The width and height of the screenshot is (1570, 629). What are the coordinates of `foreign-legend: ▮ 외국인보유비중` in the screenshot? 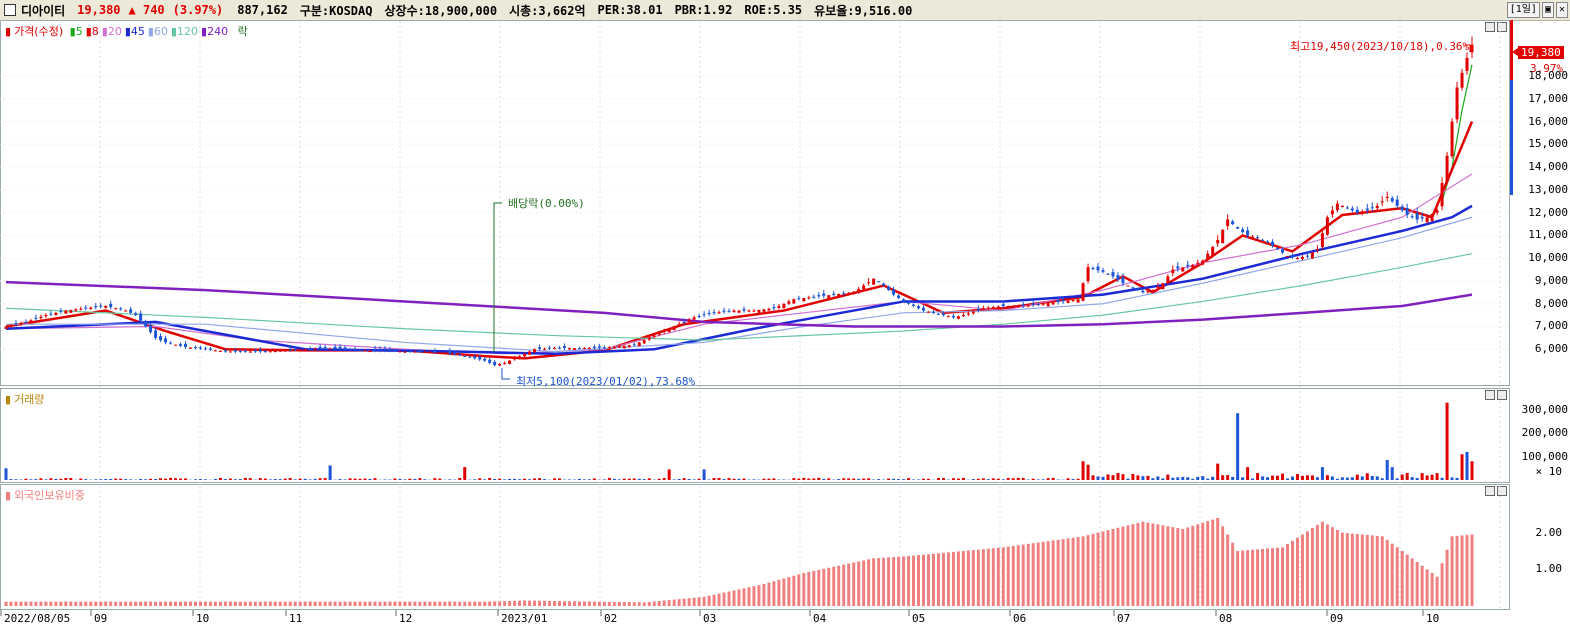 It's located at (46, 495).